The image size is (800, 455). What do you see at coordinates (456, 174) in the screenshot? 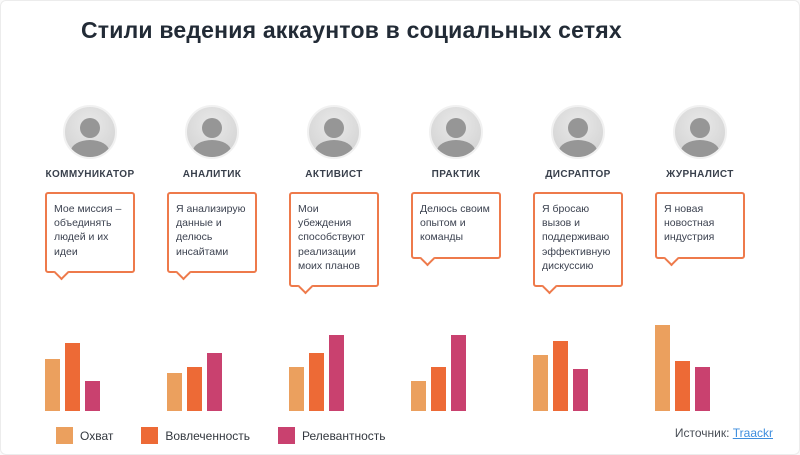
I see `profile-name: ПРАКТИК` at bounding box center [456, 174].